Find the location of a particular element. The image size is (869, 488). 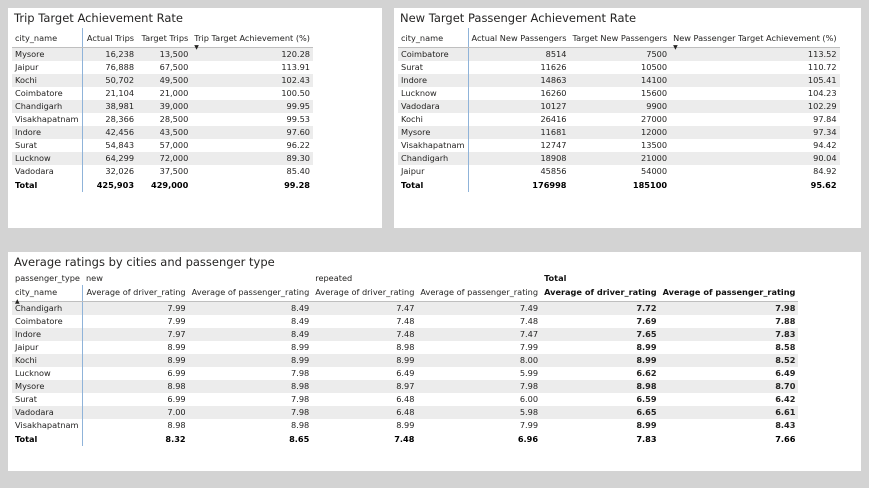

value-cell: 49,500 is located at coordinates (164, 80).